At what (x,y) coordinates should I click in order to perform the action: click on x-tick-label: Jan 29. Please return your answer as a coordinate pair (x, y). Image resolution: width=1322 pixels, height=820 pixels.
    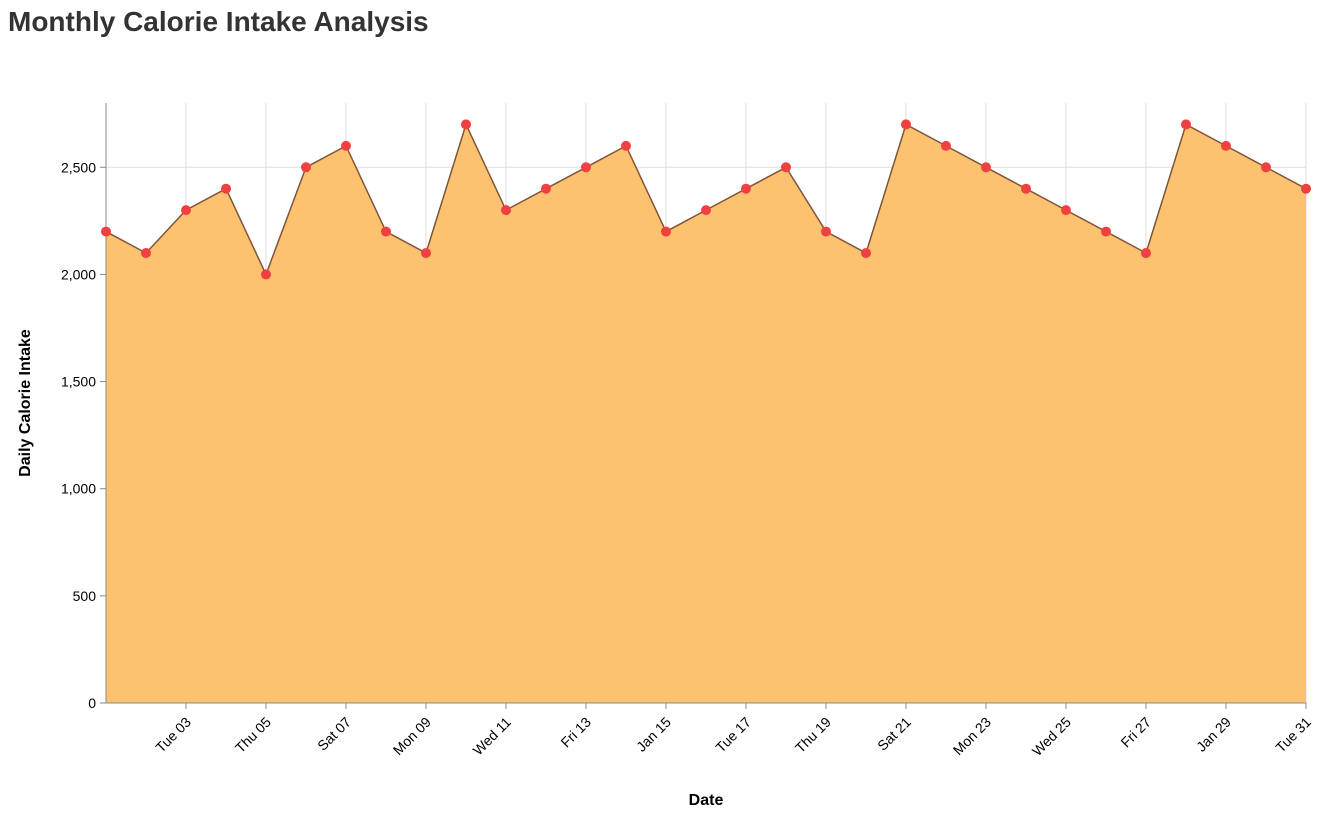
    Looking at the image, I should click on (1213, 734).